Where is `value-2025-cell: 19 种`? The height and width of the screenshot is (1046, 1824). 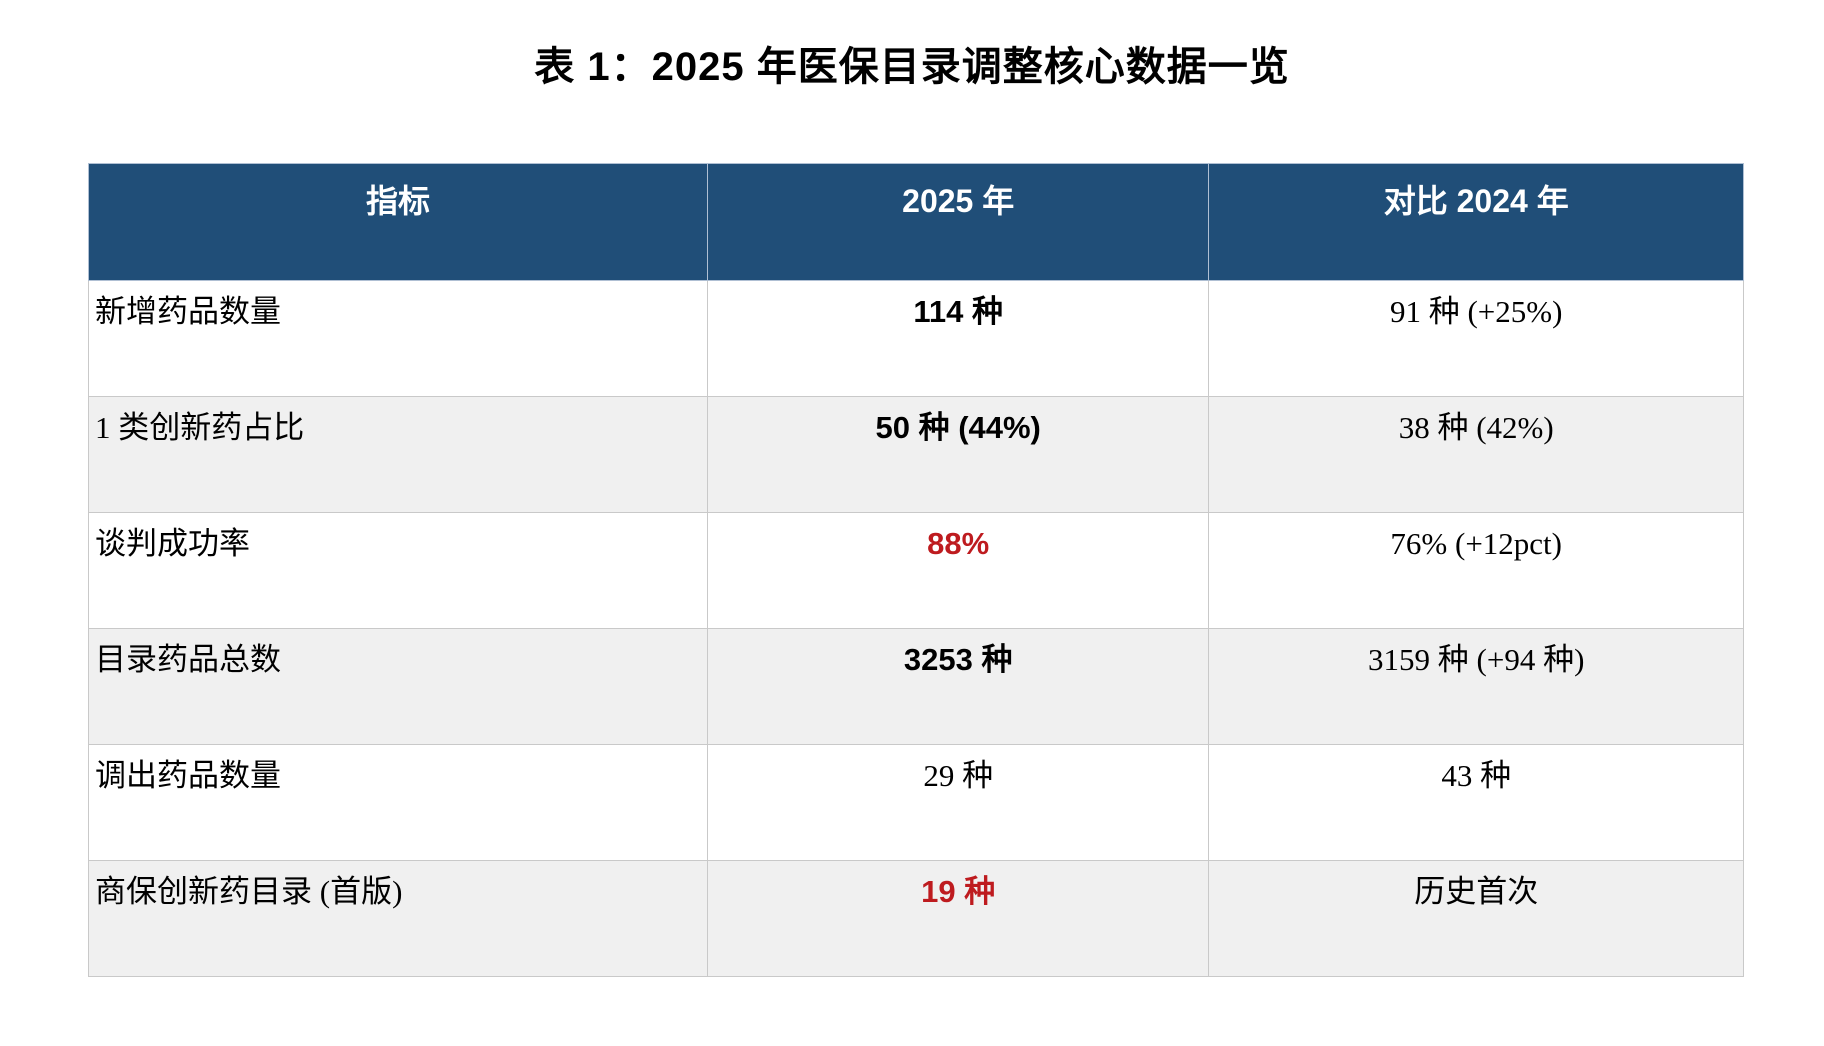
value-2025-cell: 19 种 is located at coordinates (958, 918).